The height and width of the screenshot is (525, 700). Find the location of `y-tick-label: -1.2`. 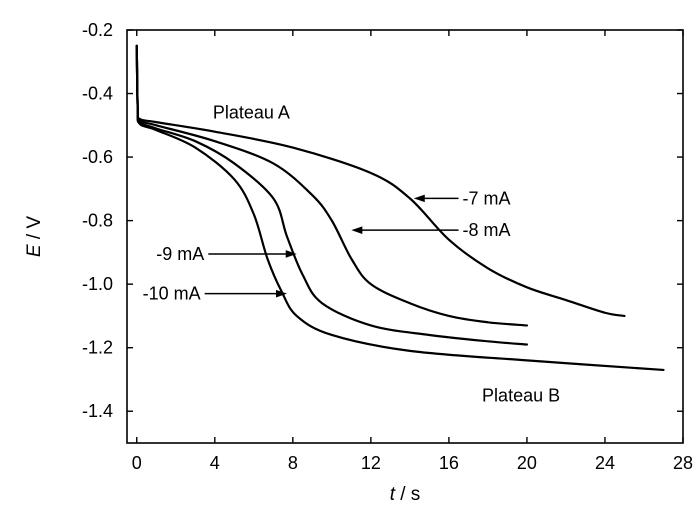

y-tick-label: -1.2 is located at coordinates (97, 348).